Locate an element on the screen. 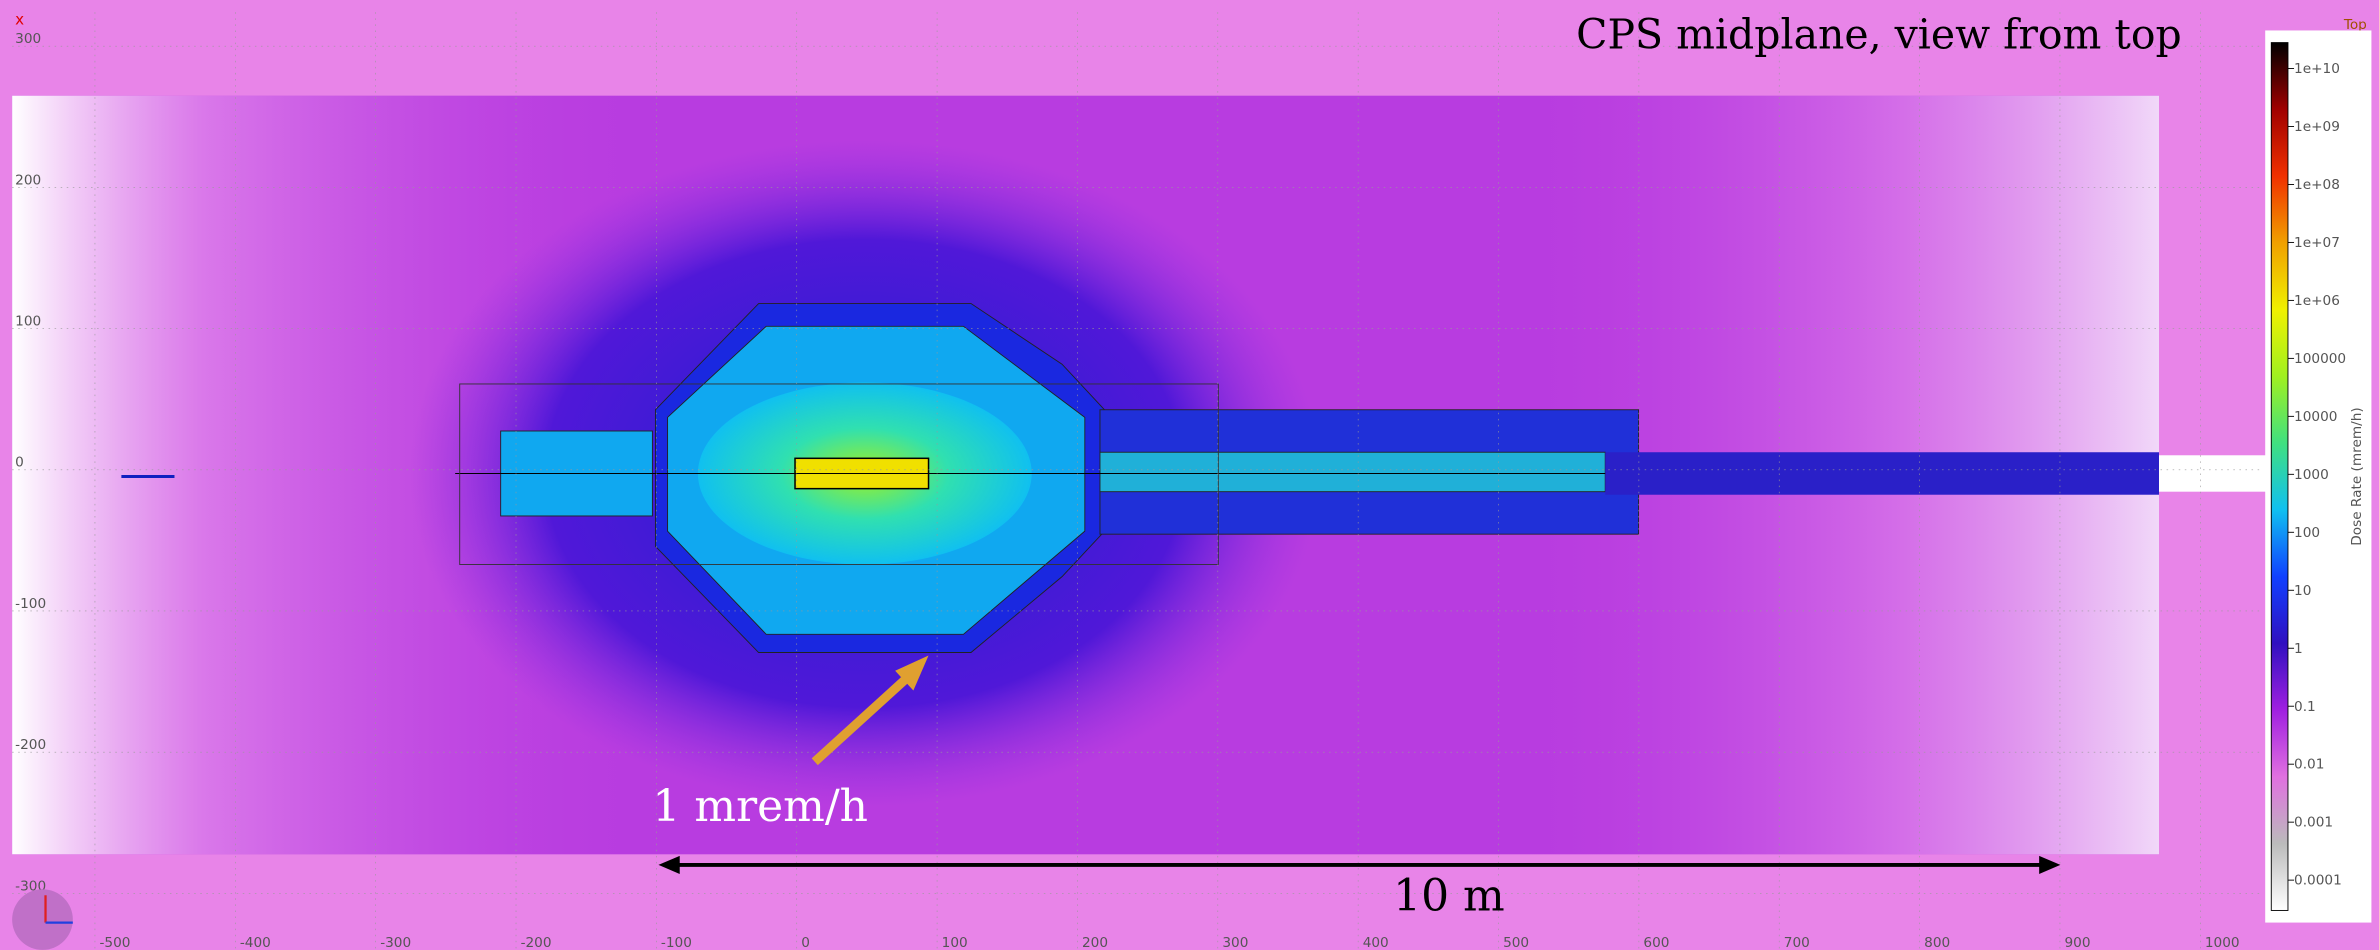 Image resolution: width=2379 pixels, height=950 pixels. y-tick-label: 100 is located at coordinates (28, 322).